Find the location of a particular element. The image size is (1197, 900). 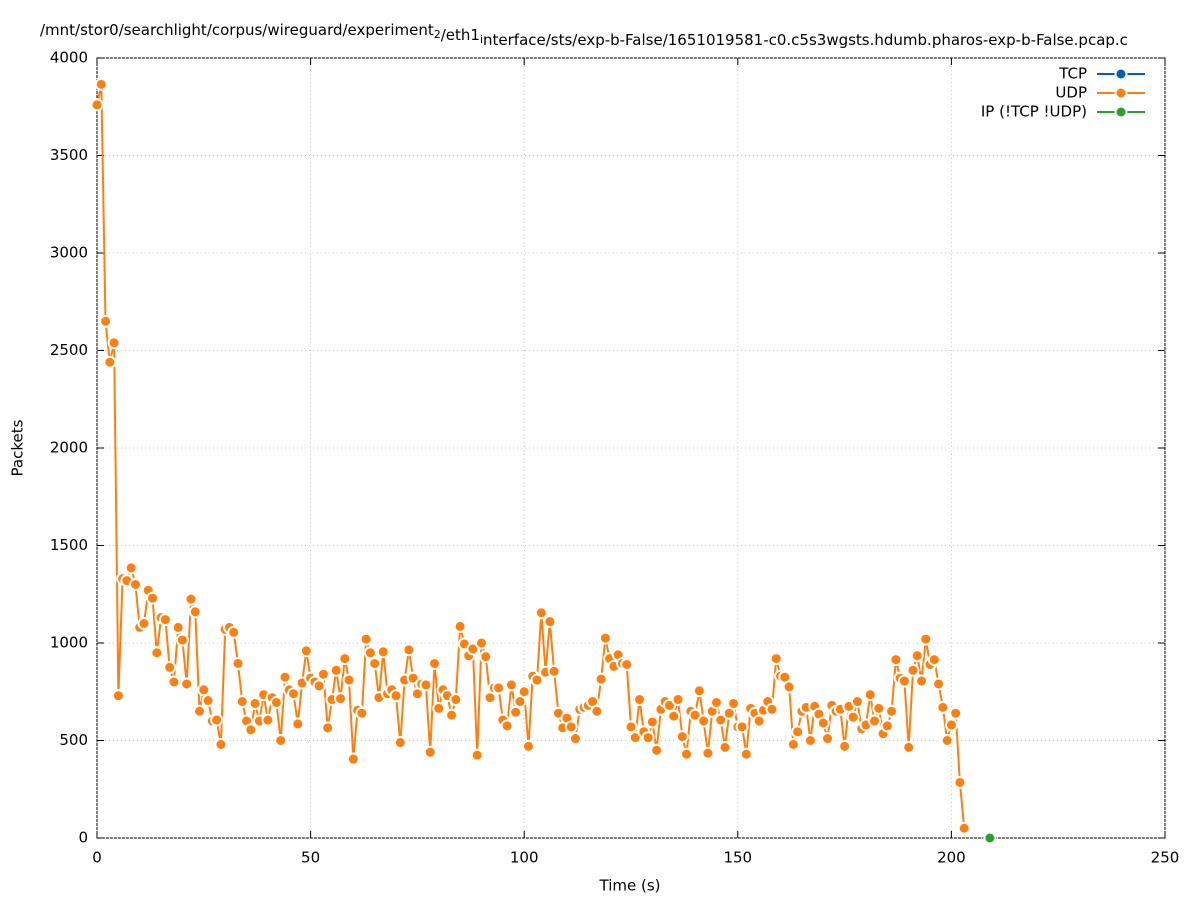

legend-label: IP (!TCP !UDP) is located at coordinates (1034, 112).